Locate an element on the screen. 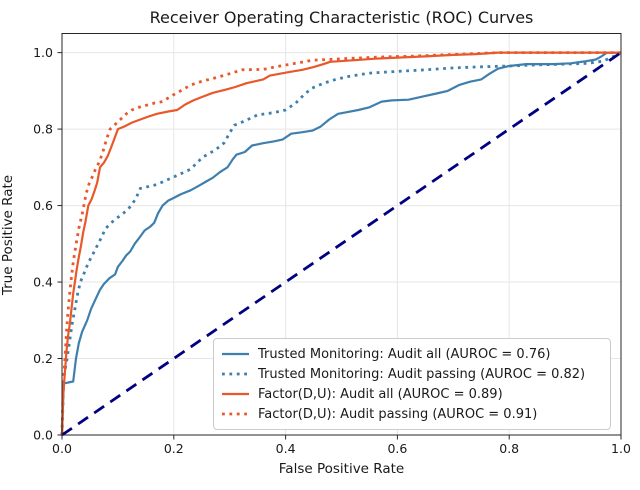 The width and height of the screenshot is (640, 490). y-axis-label: True Positive Rate is located at coordinates (8, 235).